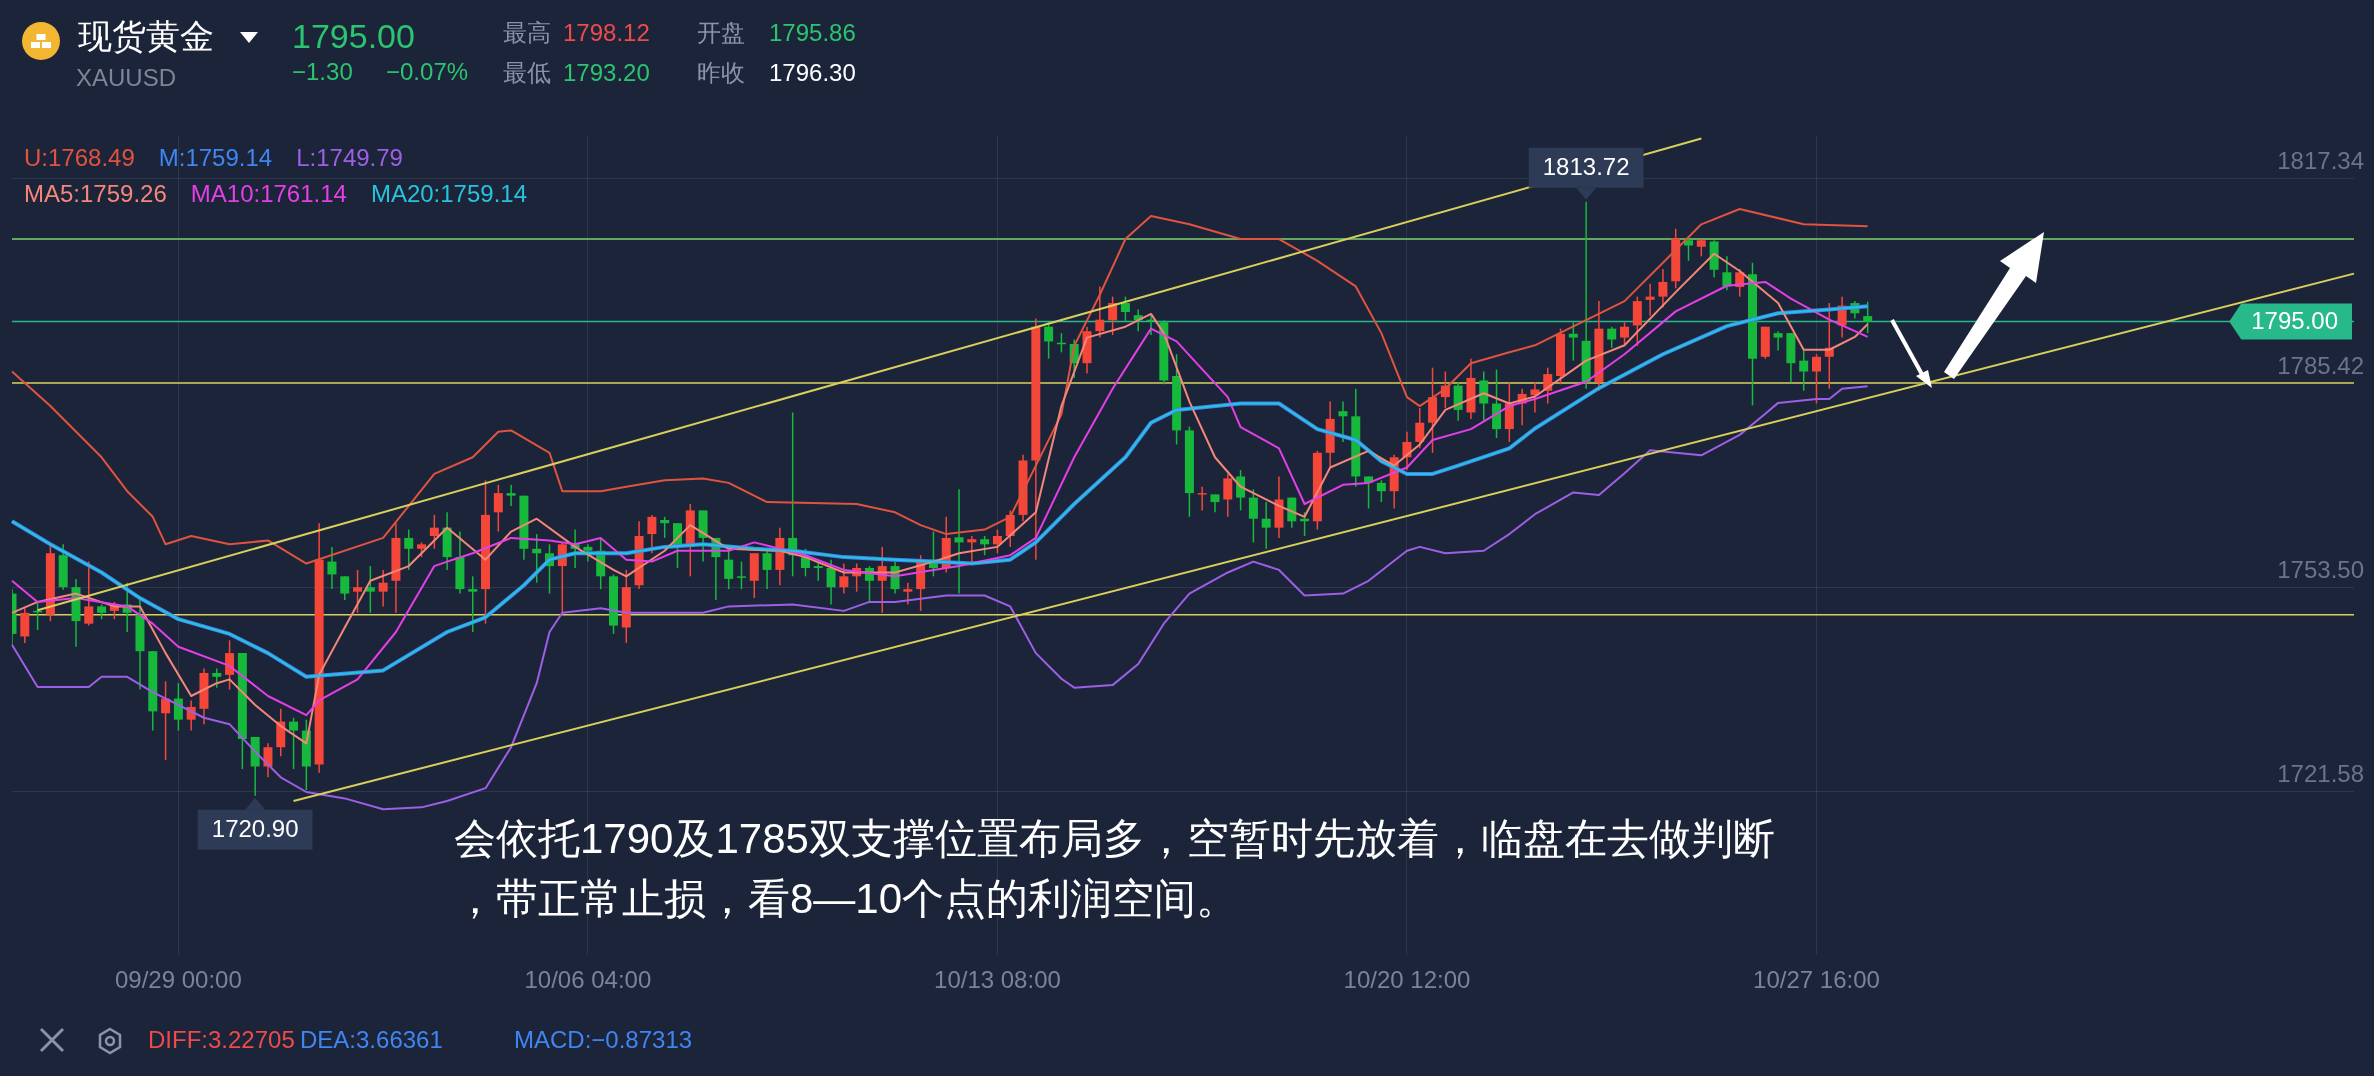 The image size is (2374, 1076). What do you see at coordinates (268, 194) in the screenshot?
I see `text: MA10:1761.14` at bounding box center [268, 194].